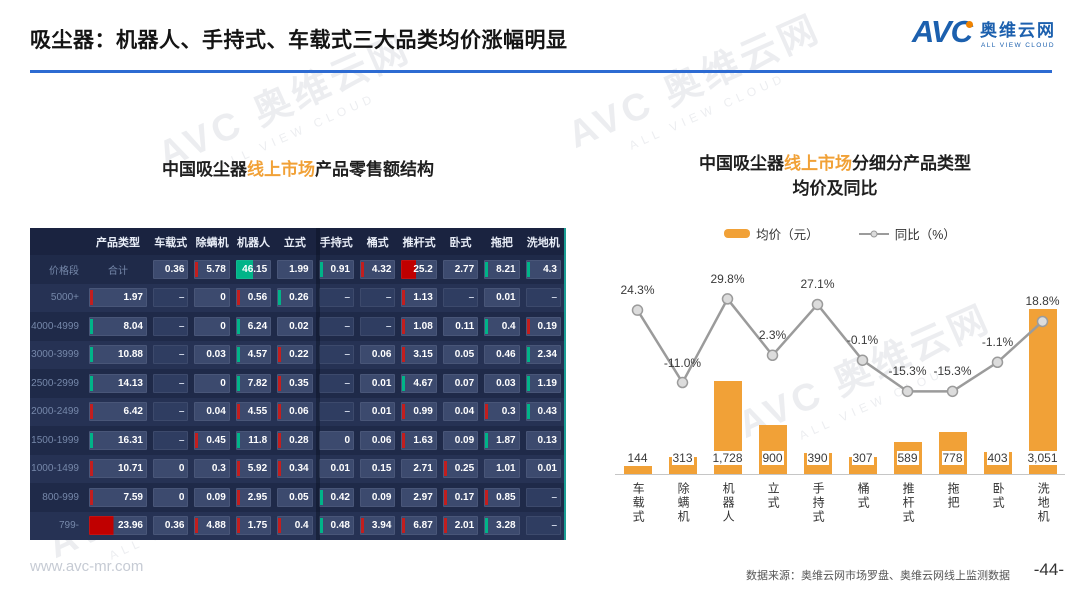 This screenshot has width=1080, height=608. Describe the element at coordinates (942, 31) in the screenshot. I see `avc-logo-text: AVC` at that location.